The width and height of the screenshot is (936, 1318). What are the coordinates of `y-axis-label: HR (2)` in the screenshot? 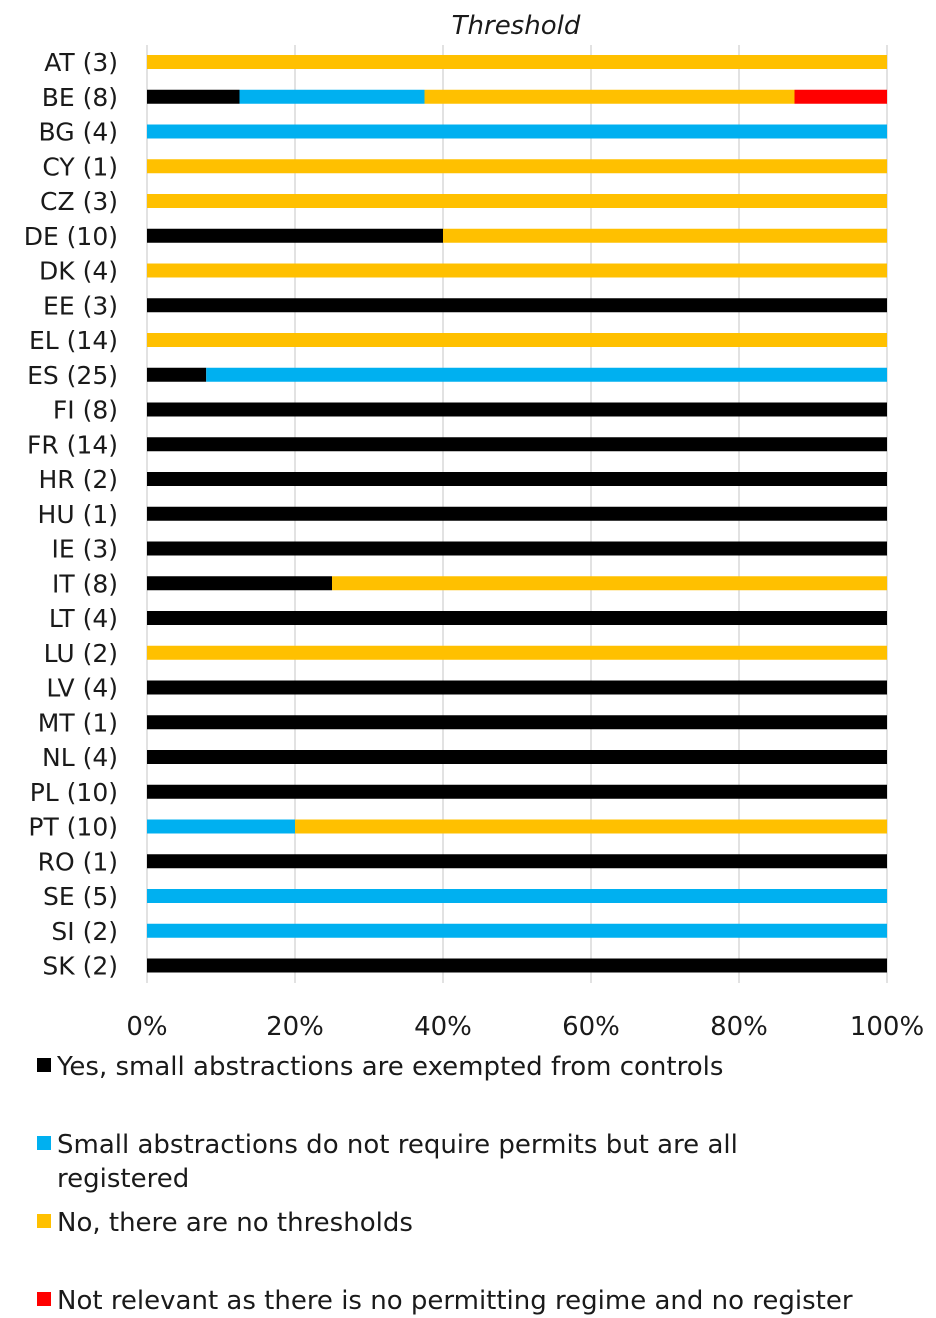 It's located at (78, 479).